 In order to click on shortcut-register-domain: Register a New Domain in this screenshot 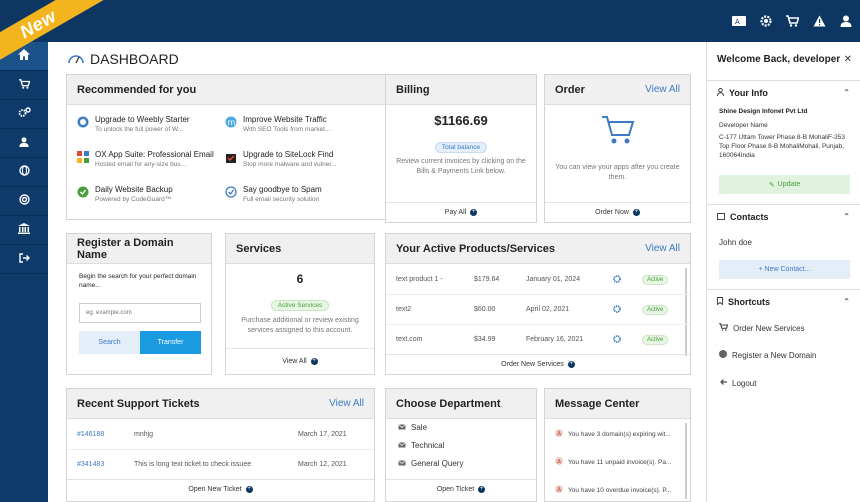, I will do `click(767, 355)`.